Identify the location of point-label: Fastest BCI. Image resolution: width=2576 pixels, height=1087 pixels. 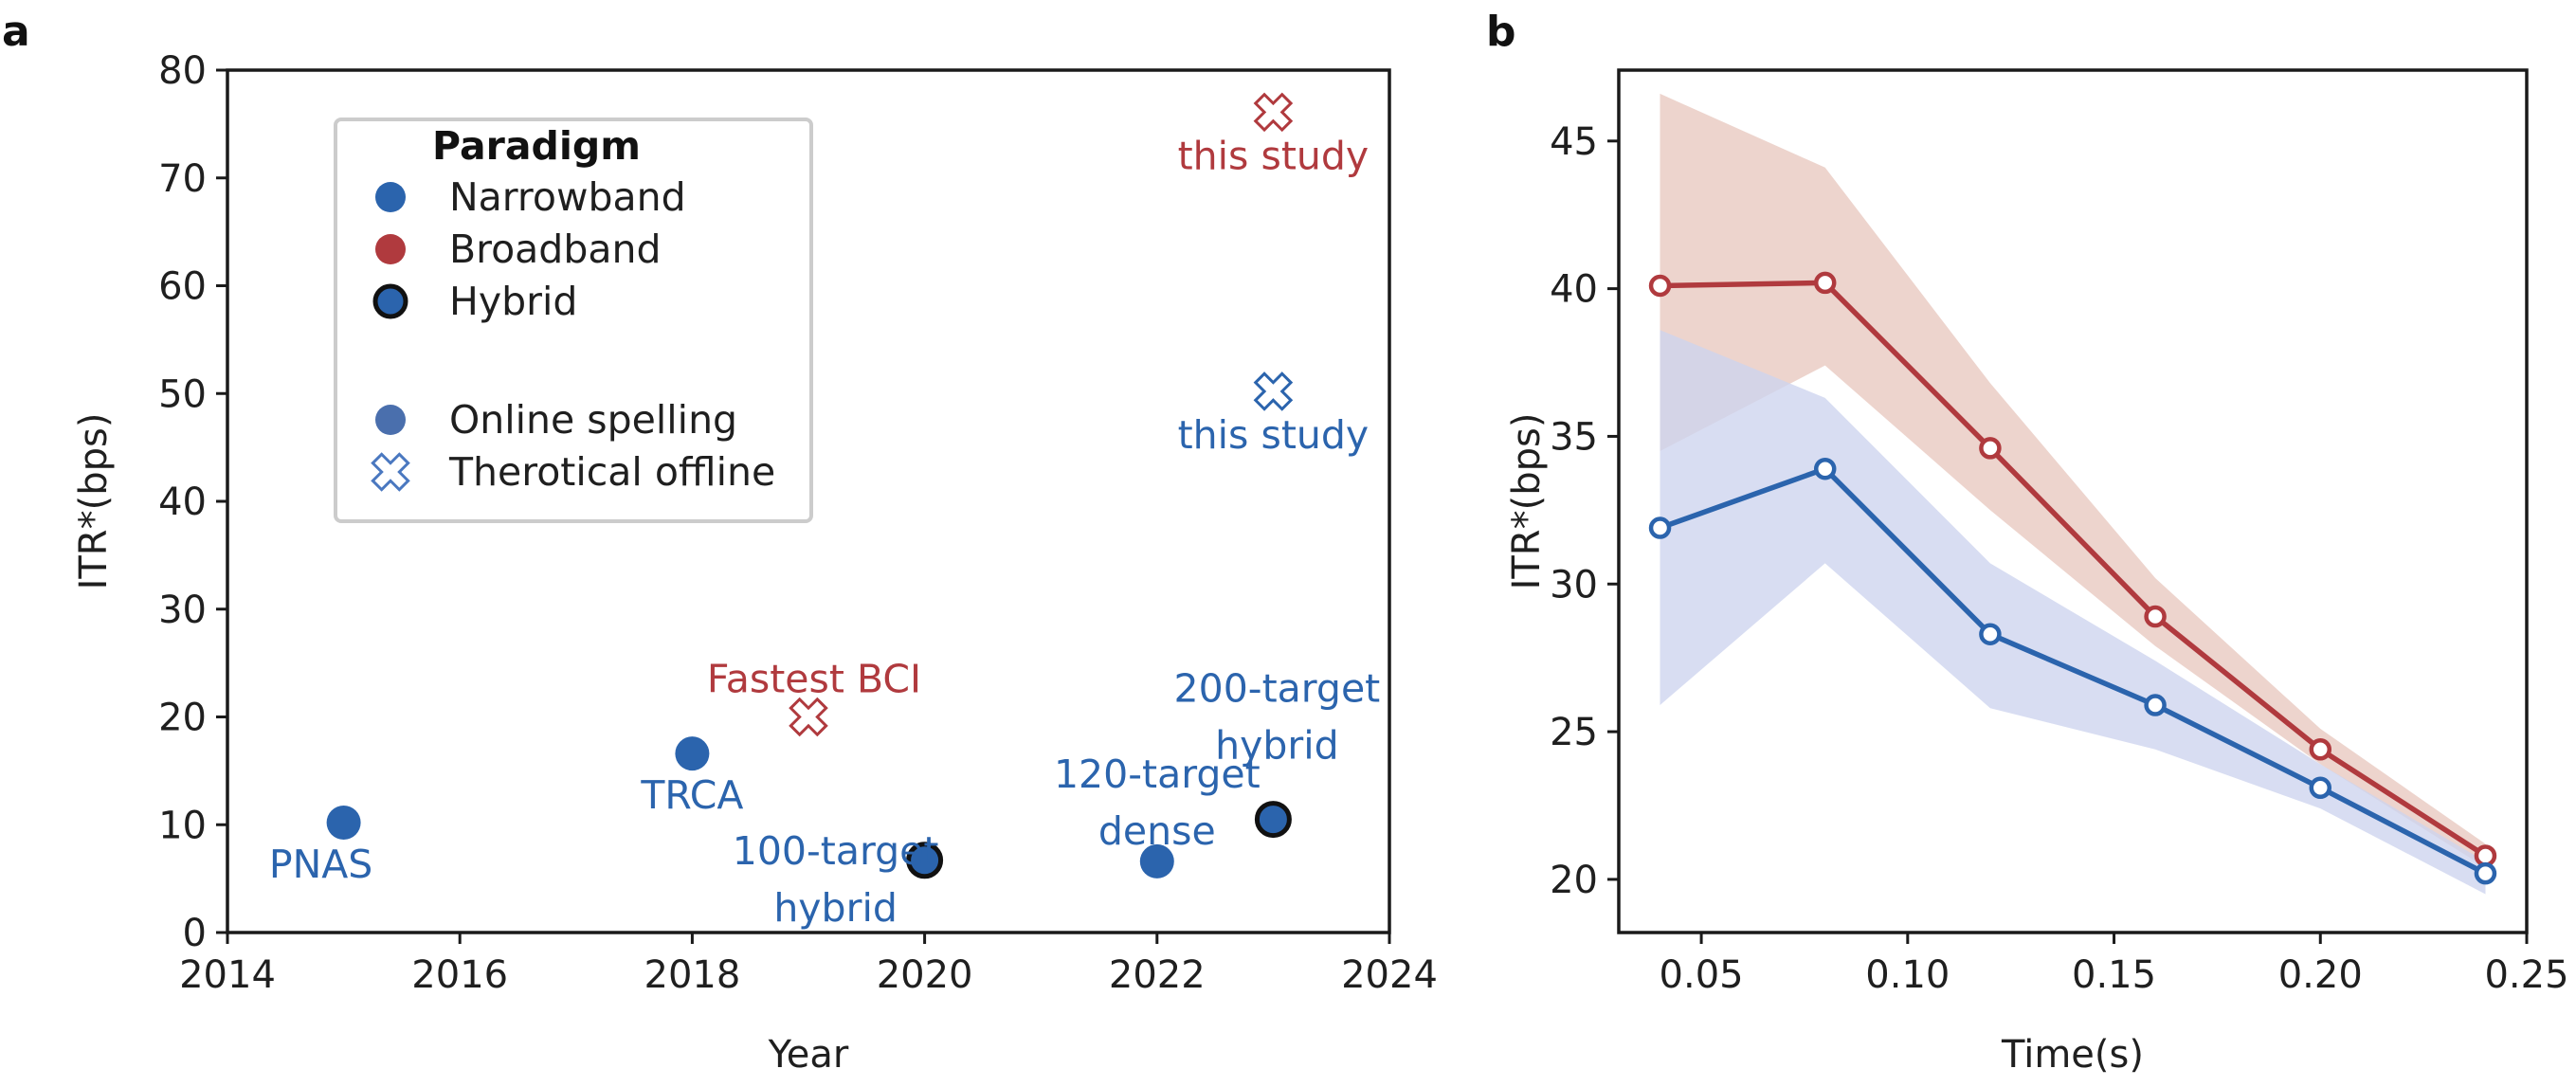
(814, 679).